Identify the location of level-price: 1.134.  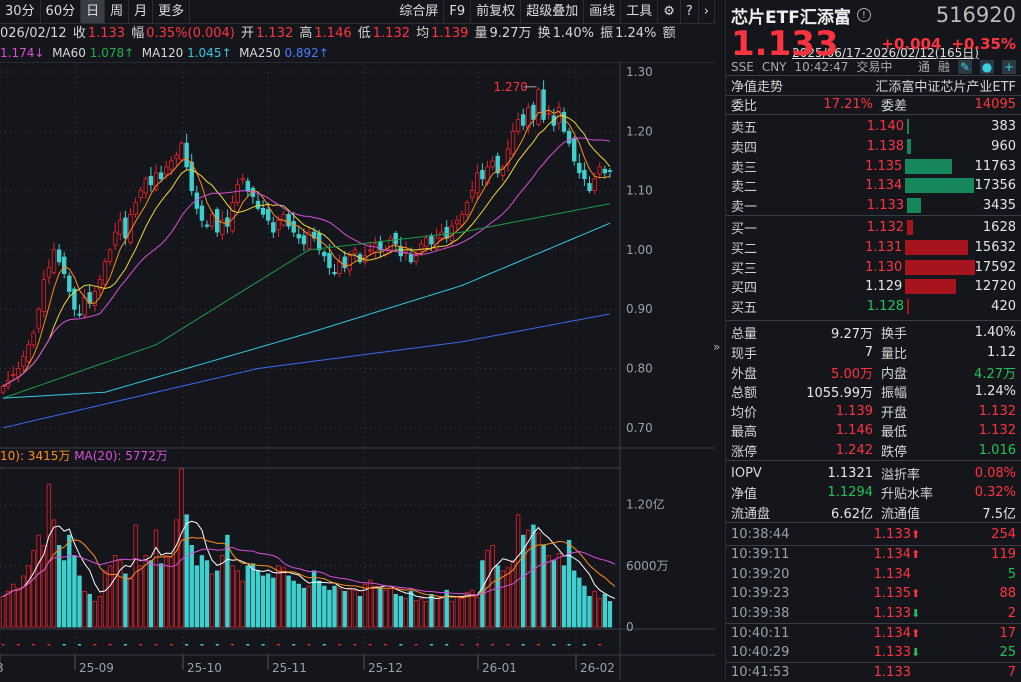
(884, 186).